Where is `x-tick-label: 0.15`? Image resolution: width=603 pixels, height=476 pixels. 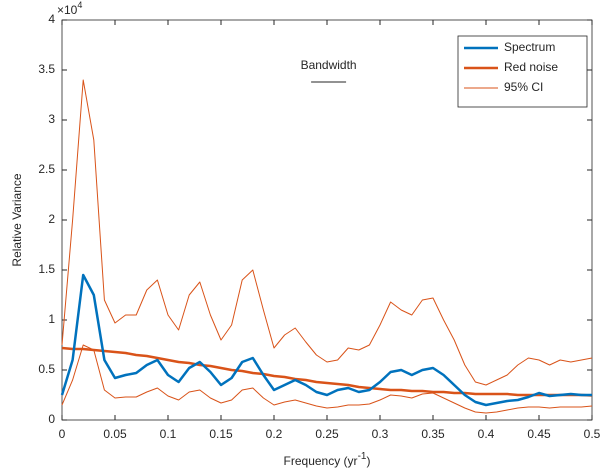
x-tick-label: 0.15 is located at coordinates (221, 434).